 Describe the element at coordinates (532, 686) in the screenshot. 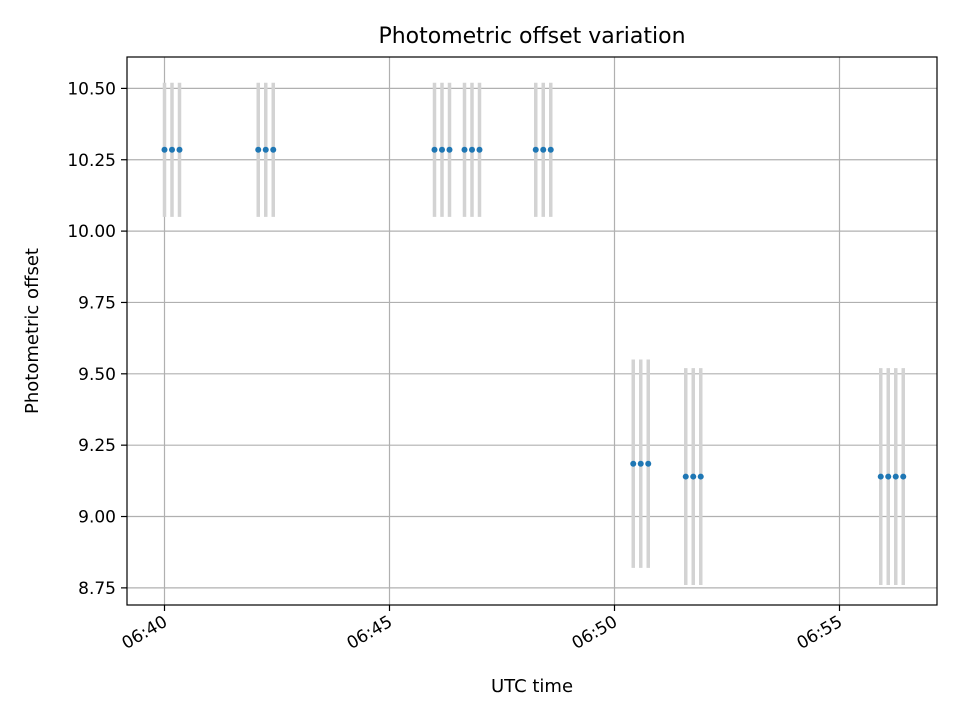

I see `x-axis-label: UTC time` at that location.